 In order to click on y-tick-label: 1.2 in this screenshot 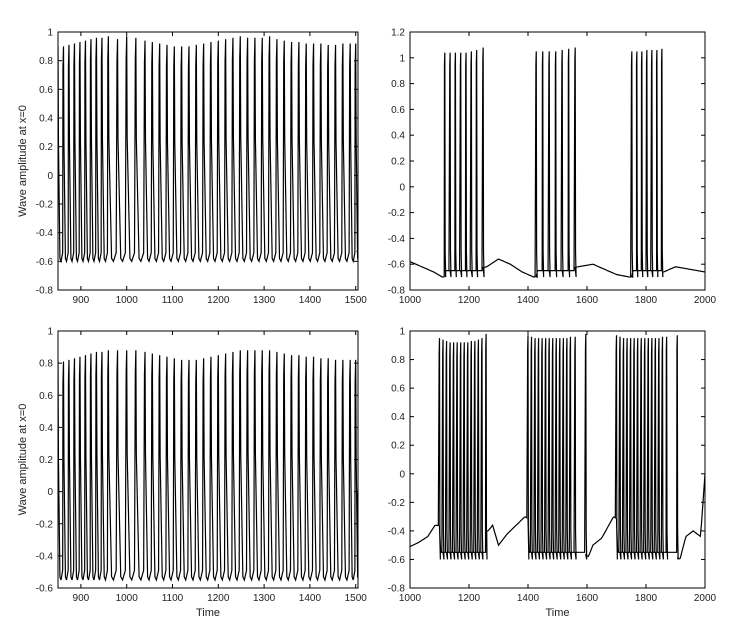, I will do `click(398, 33)`.